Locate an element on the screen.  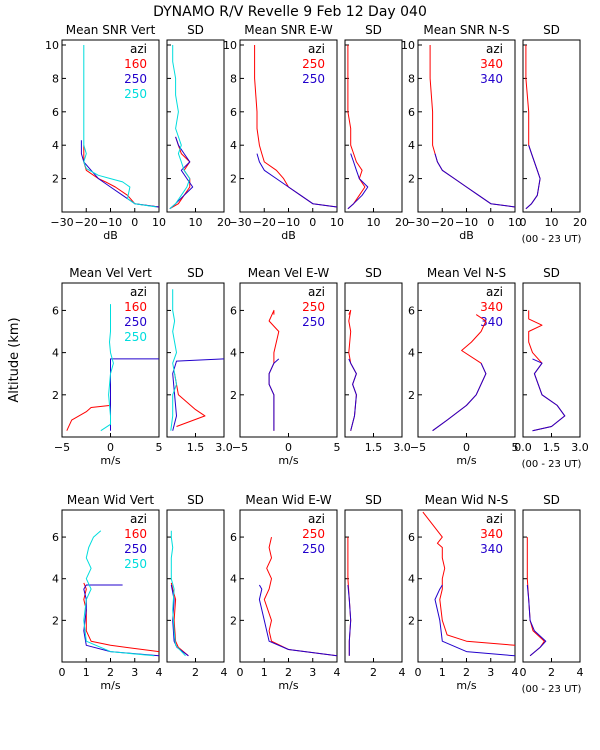
panel-sd-r1-c5: SD 0.0 1.5 3.0 is located at coordinates (551, 360).